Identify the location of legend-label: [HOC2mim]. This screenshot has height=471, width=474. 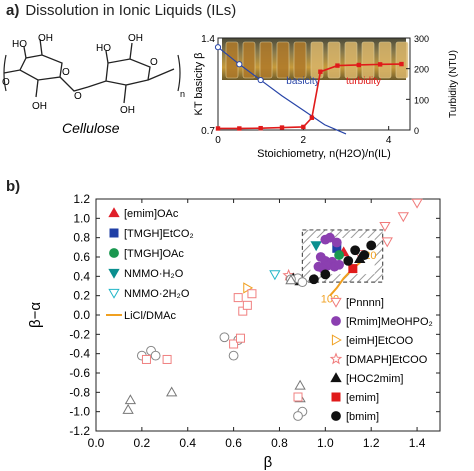
(374, 379).